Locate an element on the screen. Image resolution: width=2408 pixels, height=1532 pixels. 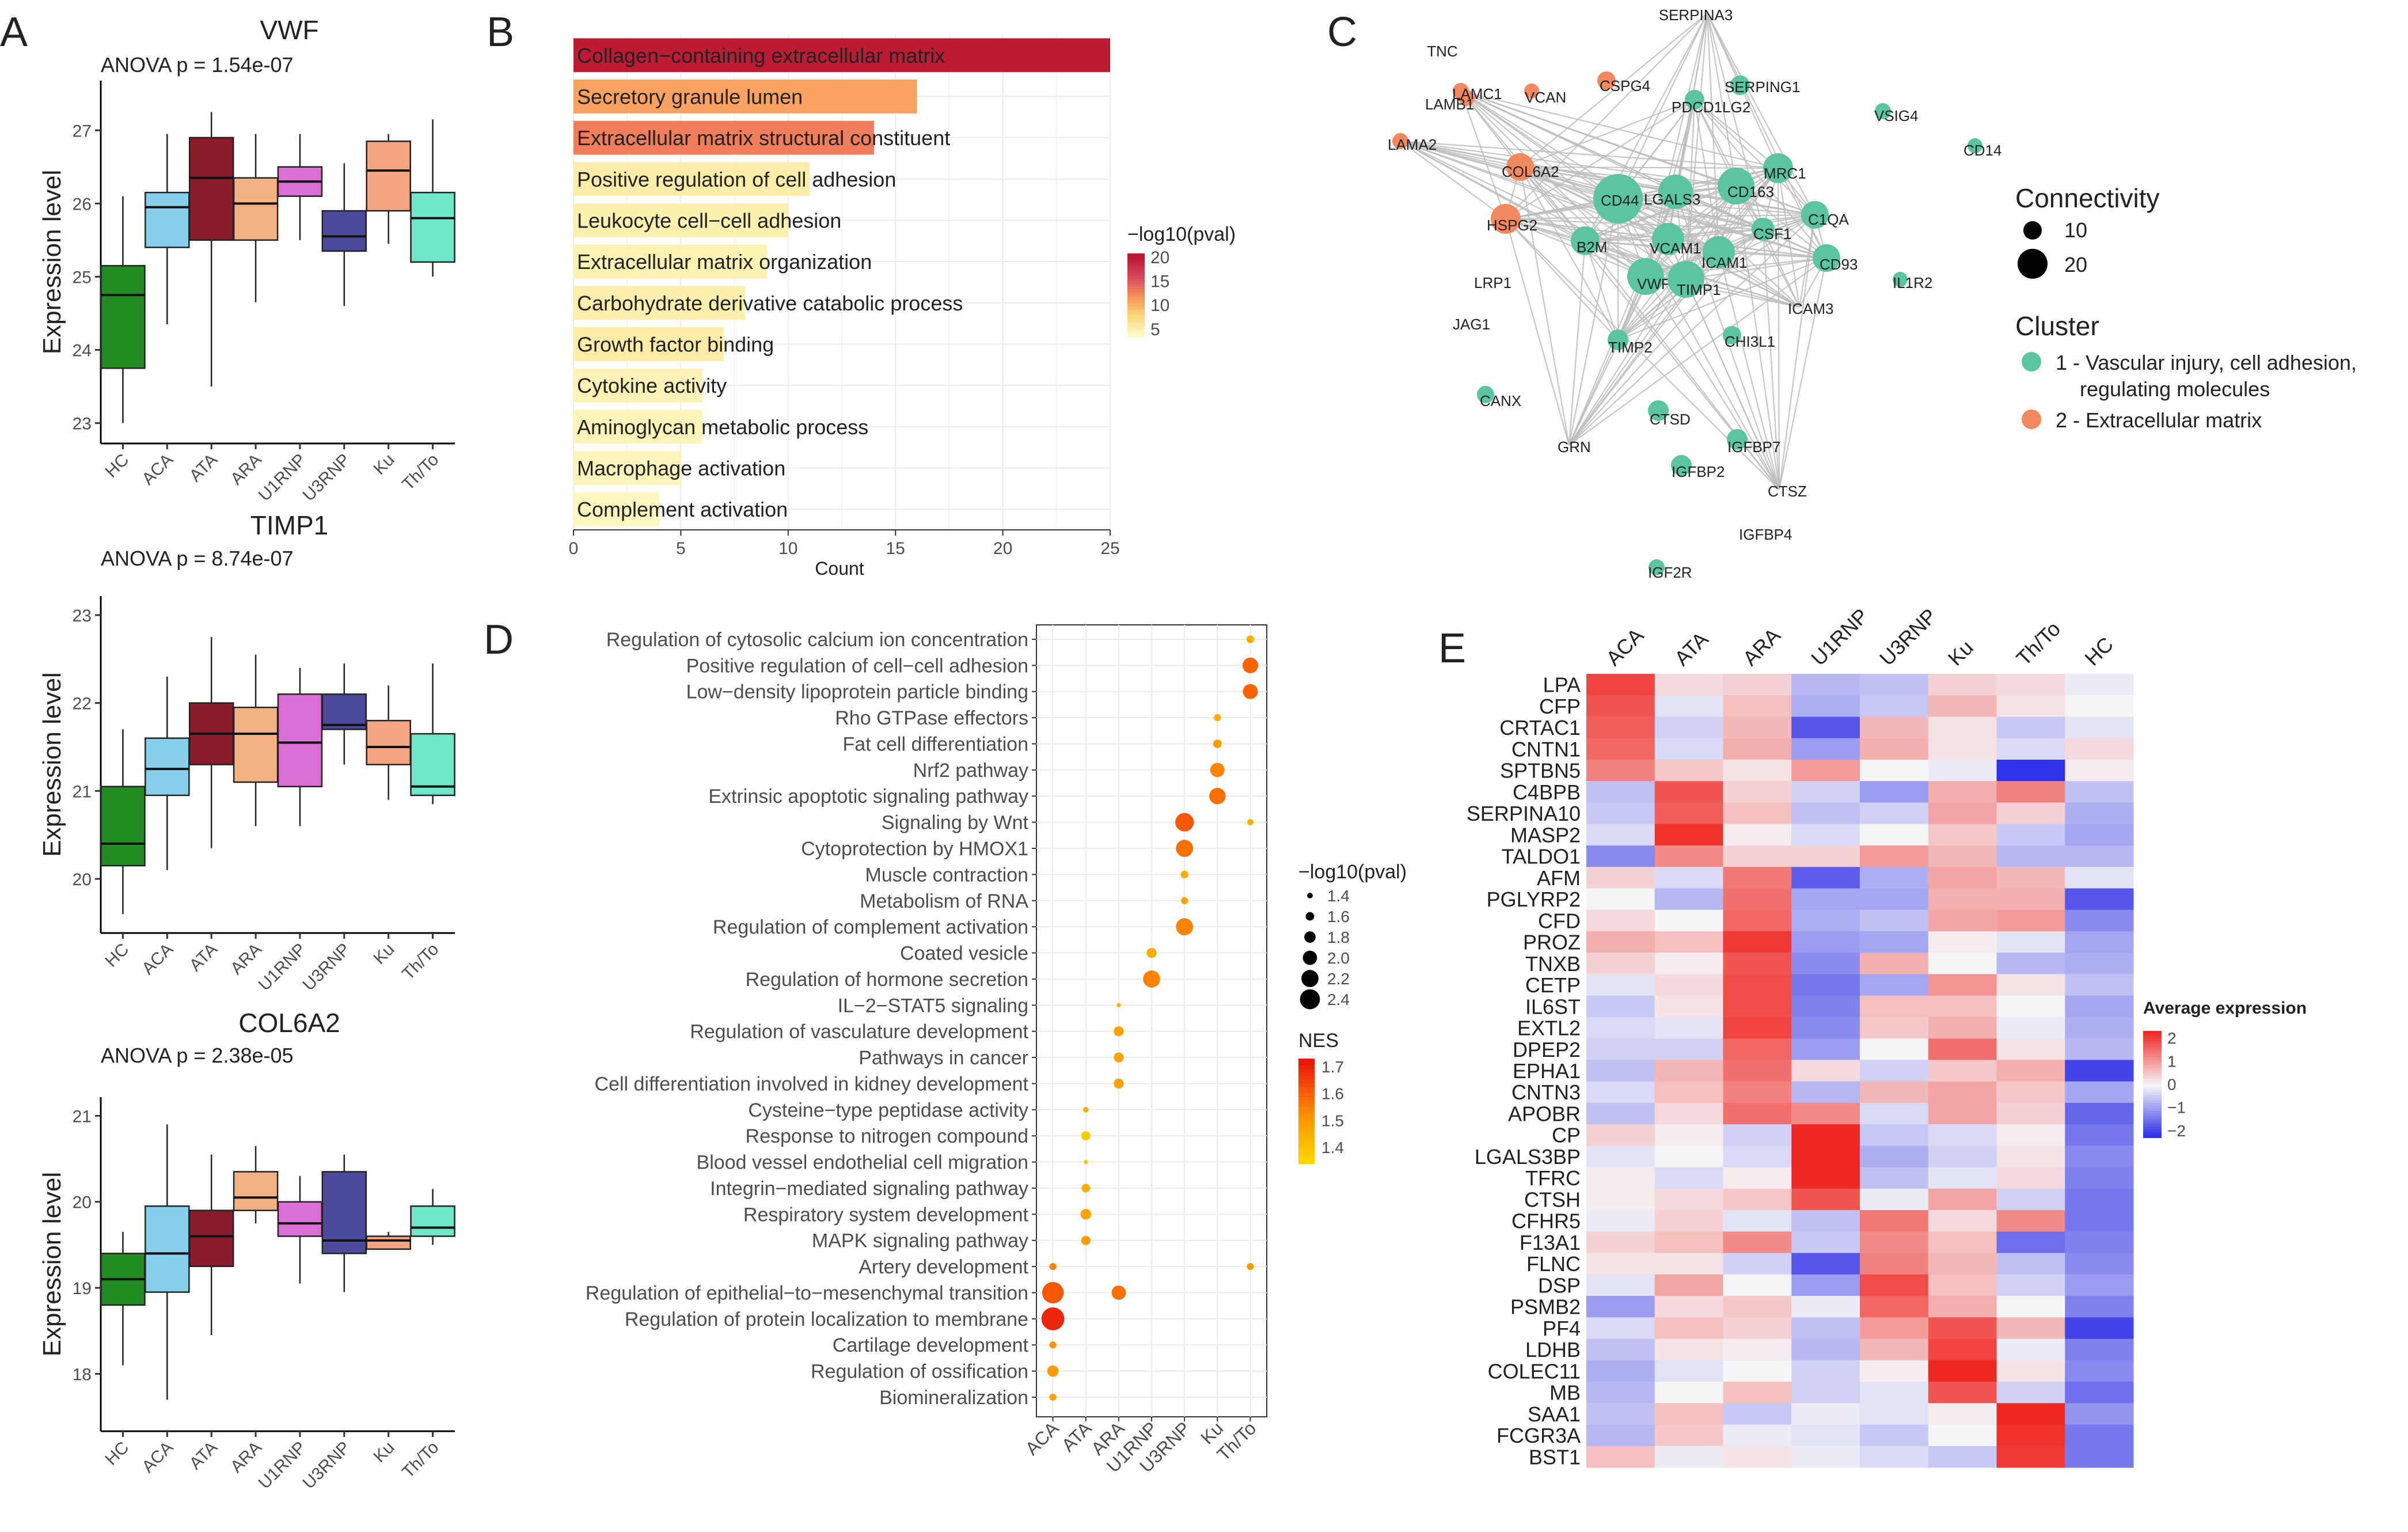
x-tick-label: 20 is located at coordinates (1002, 548).